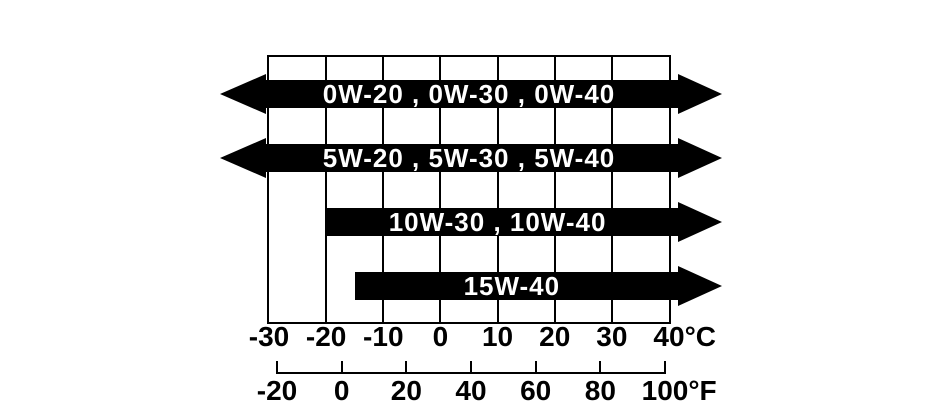  I want to click on c-axis-tick-label: 40 °C, so click(684, 336).